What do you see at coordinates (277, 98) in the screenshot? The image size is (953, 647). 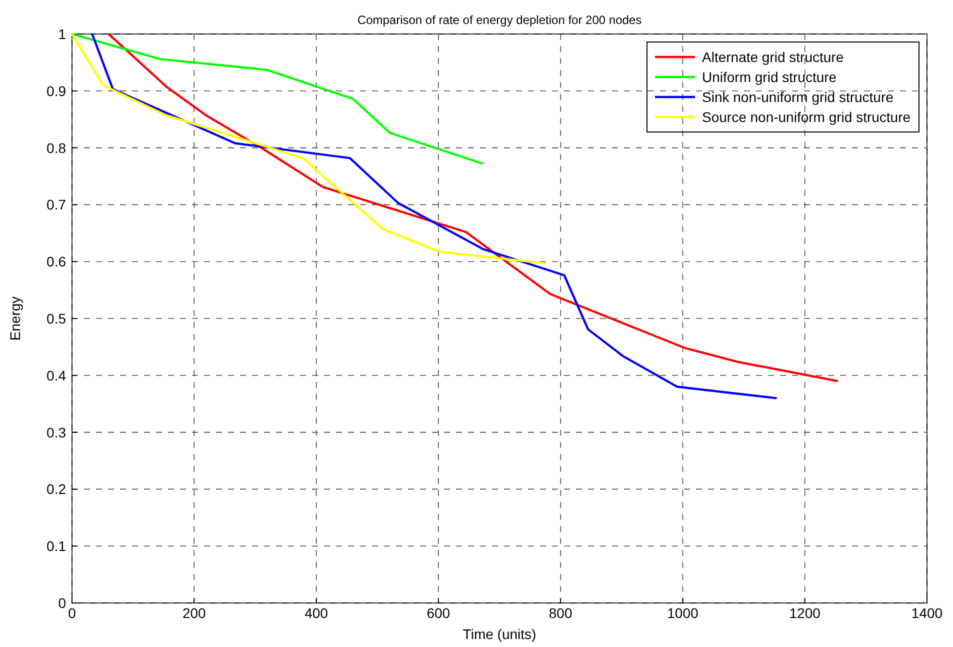 I see `line-series` at bounding box center [277, 98].